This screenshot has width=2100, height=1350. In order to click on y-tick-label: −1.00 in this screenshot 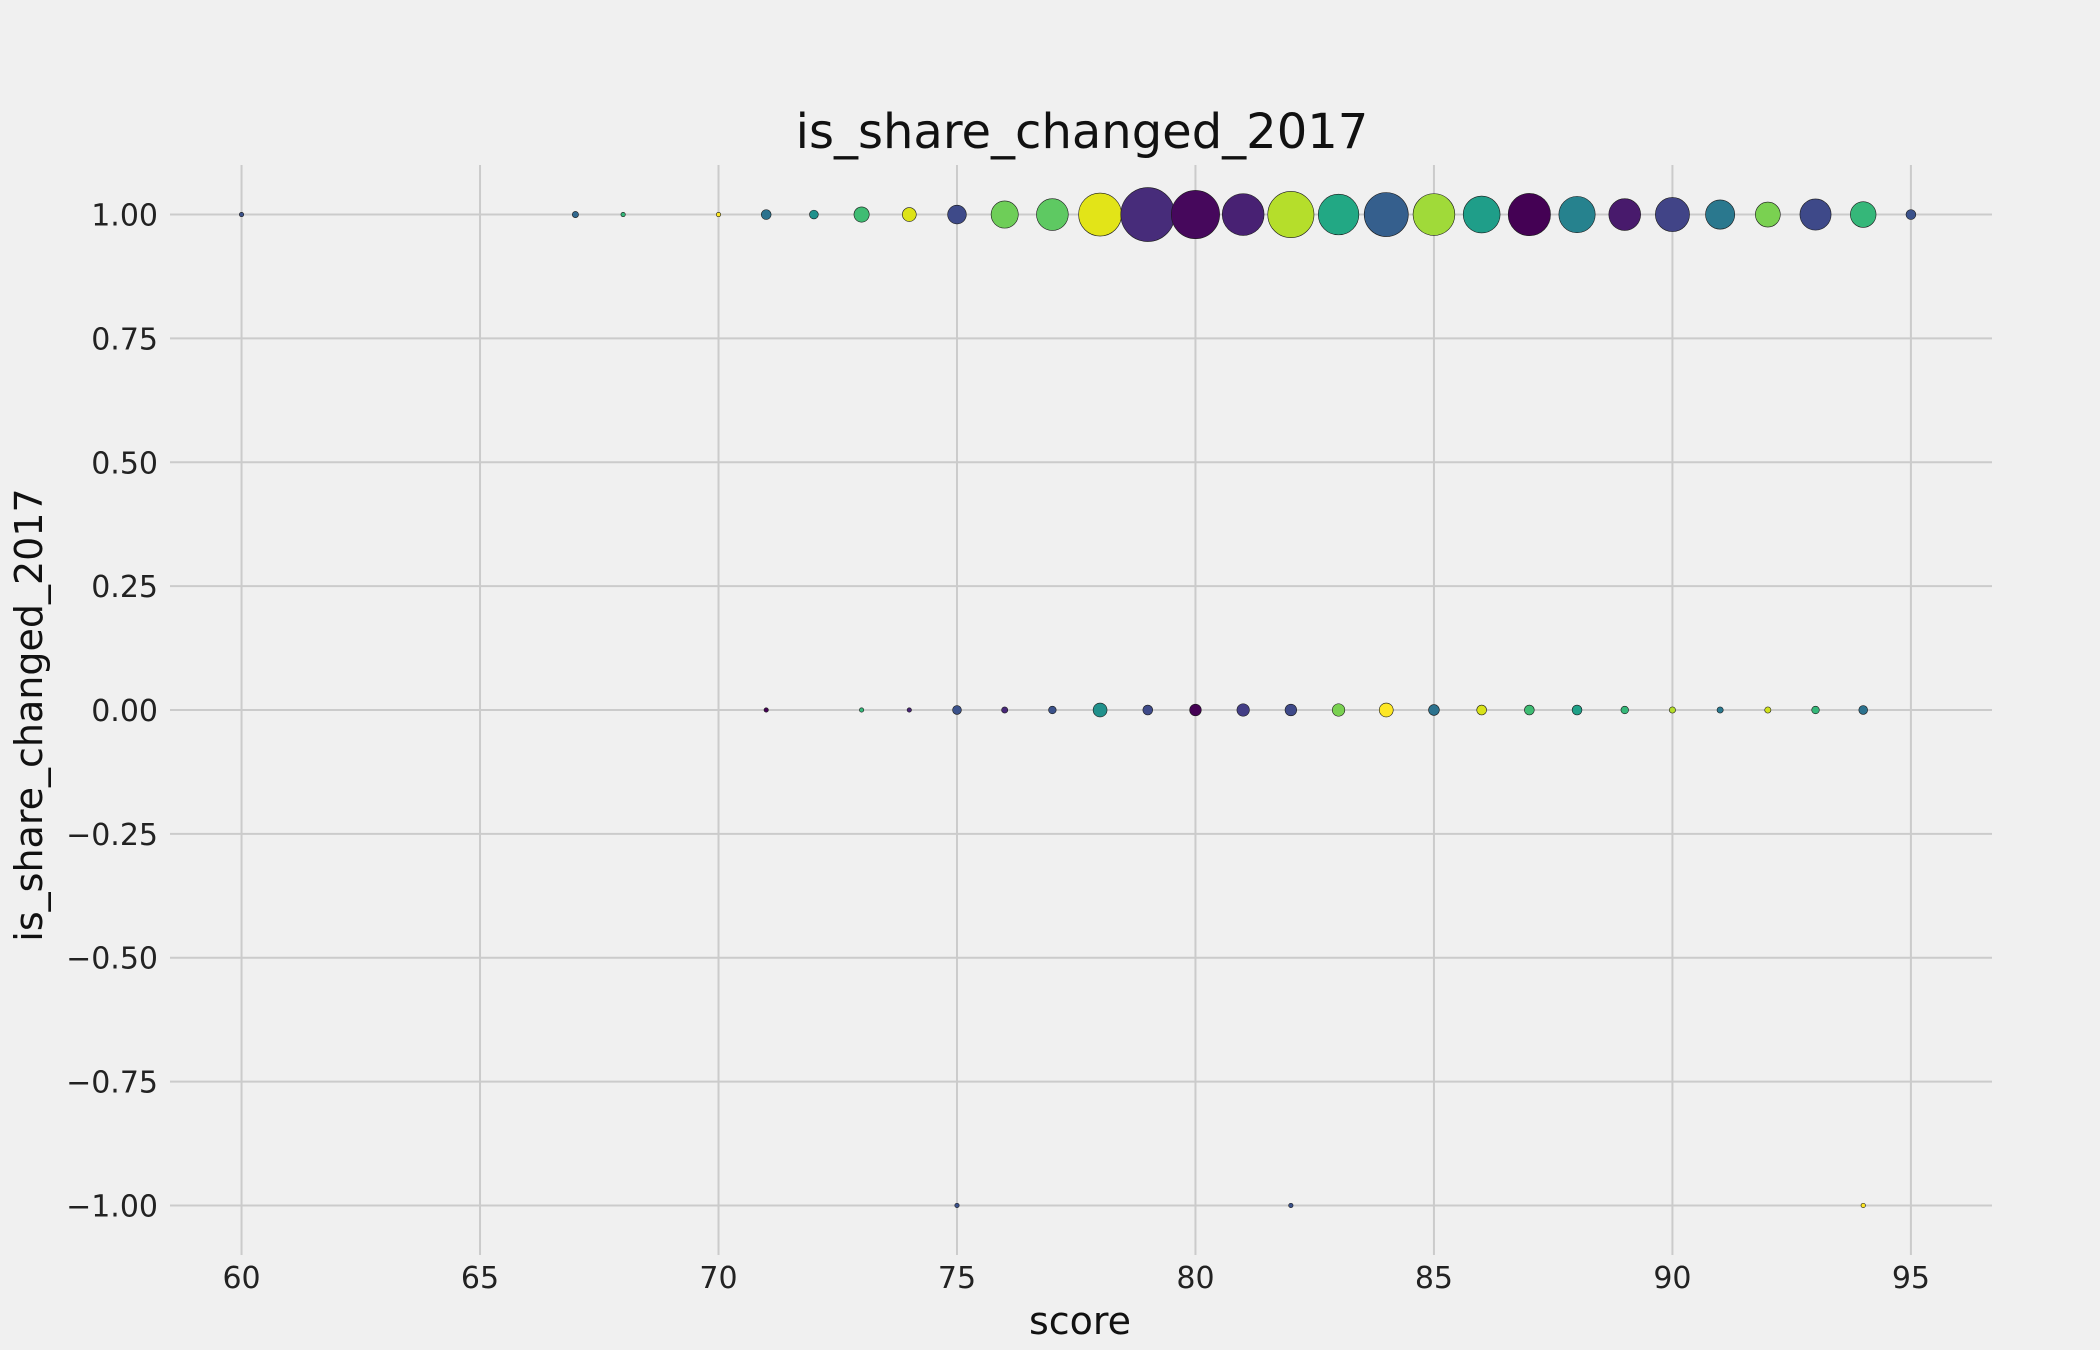, I will do `click(112, 1206)`.